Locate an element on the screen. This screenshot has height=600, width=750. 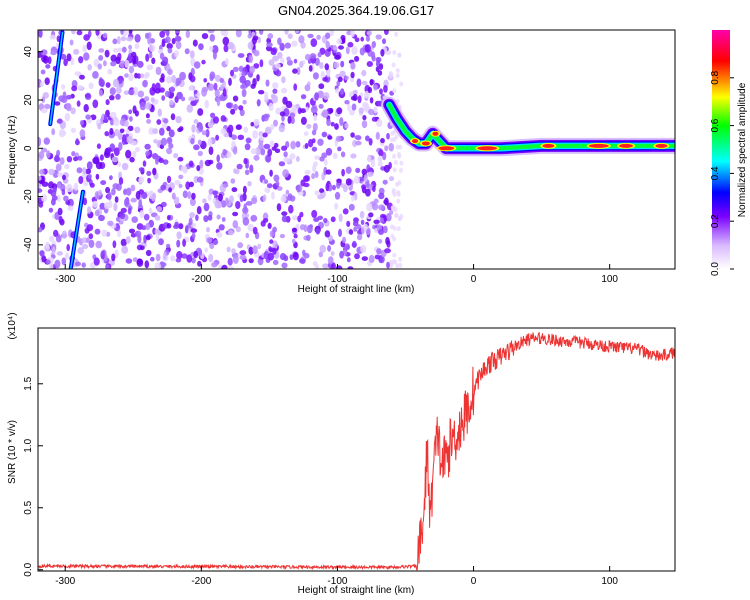
spectrogram-y-tick-label: 20 is located at coordinates (28, 100).